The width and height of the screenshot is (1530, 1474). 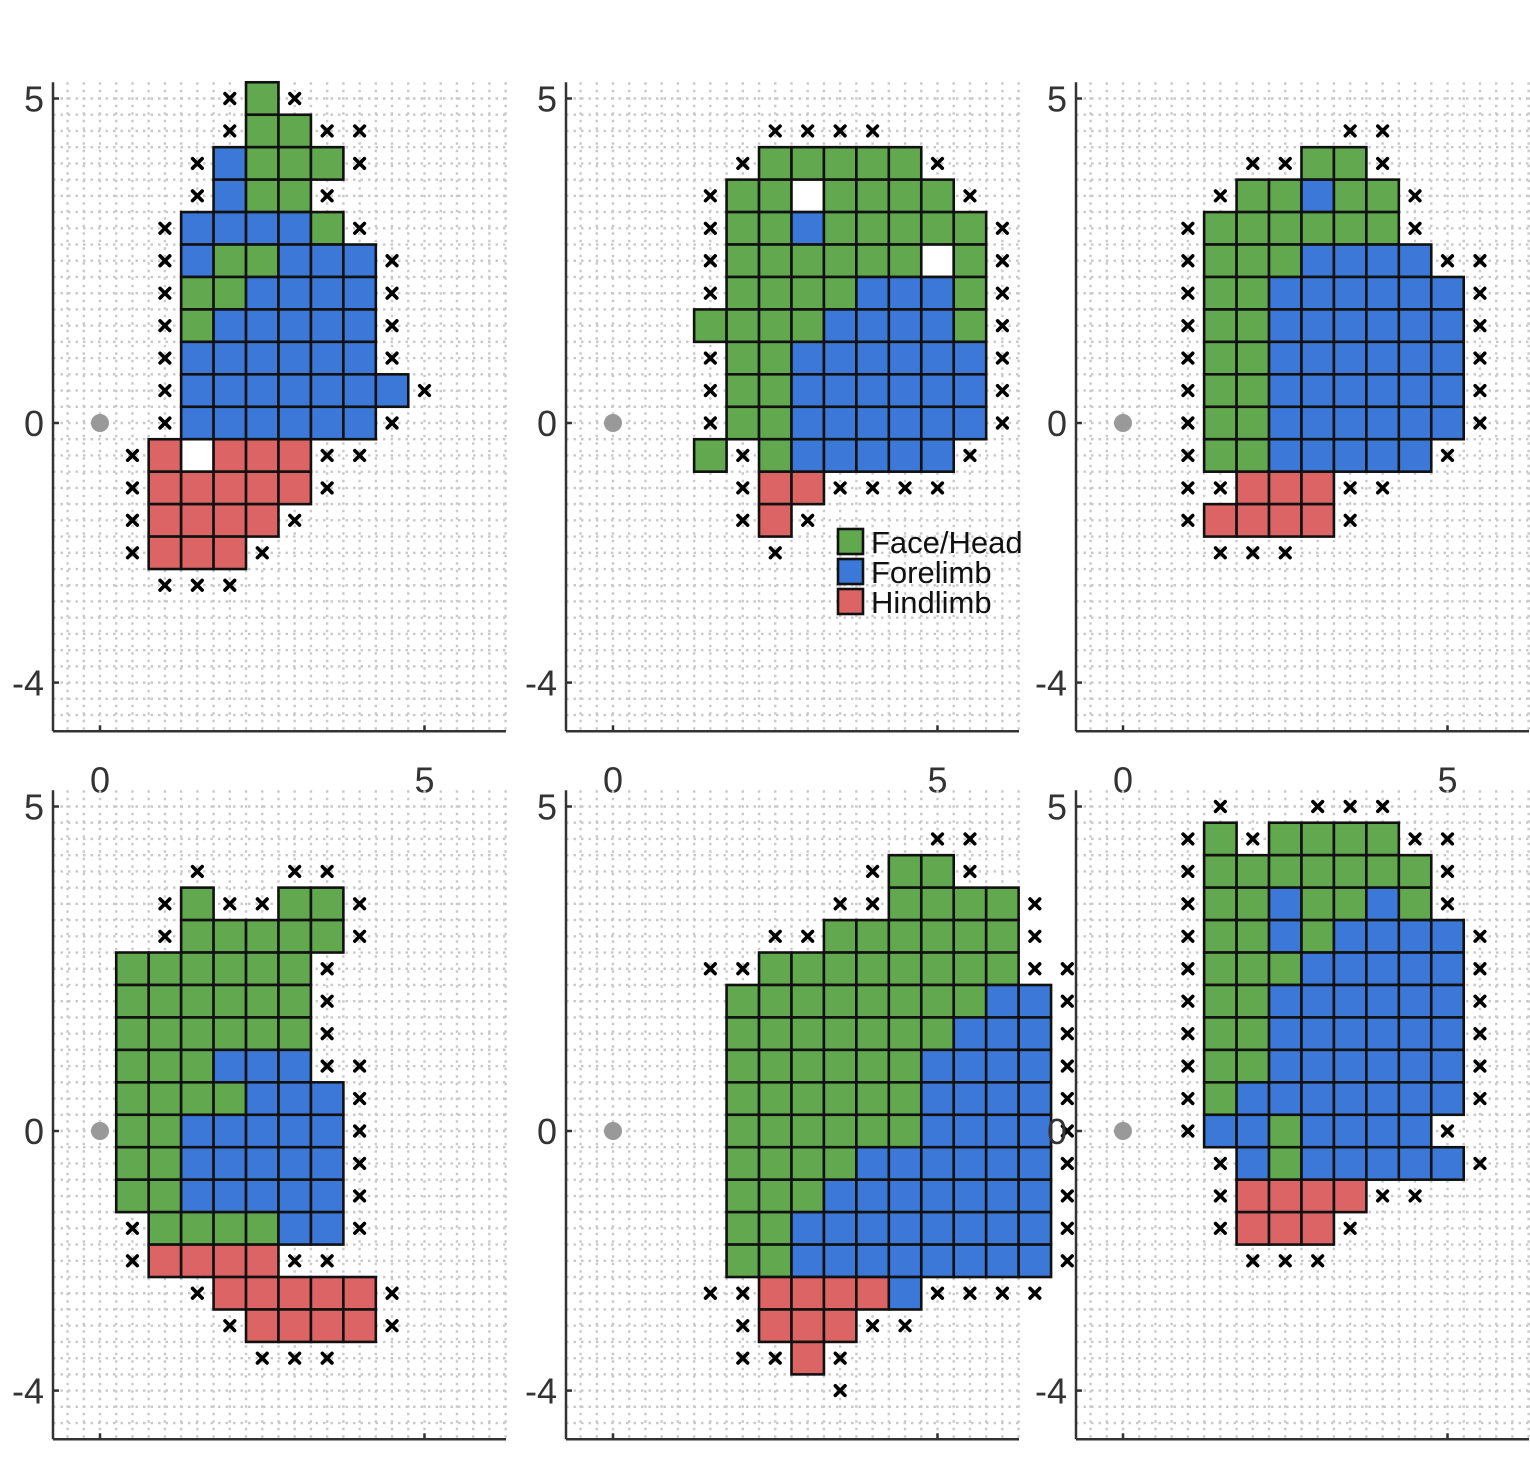 What do you see at coordinates (547, 99) in the screenshot?
I see `y-tick-label: 5` at bounding box center [547, 99].